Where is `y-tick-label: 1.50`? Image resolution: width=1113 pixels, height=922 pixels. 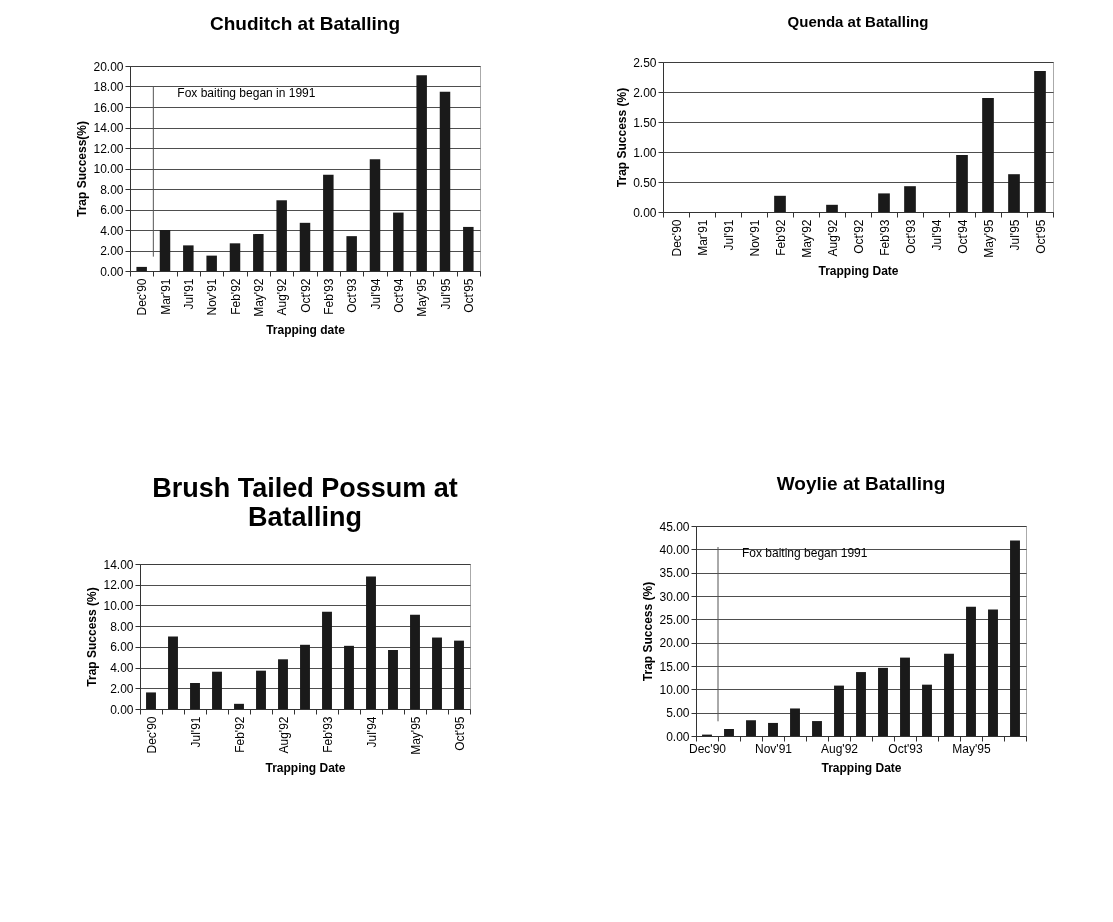 y-tick-label: 1.50 is located at coordinates (644, 122).